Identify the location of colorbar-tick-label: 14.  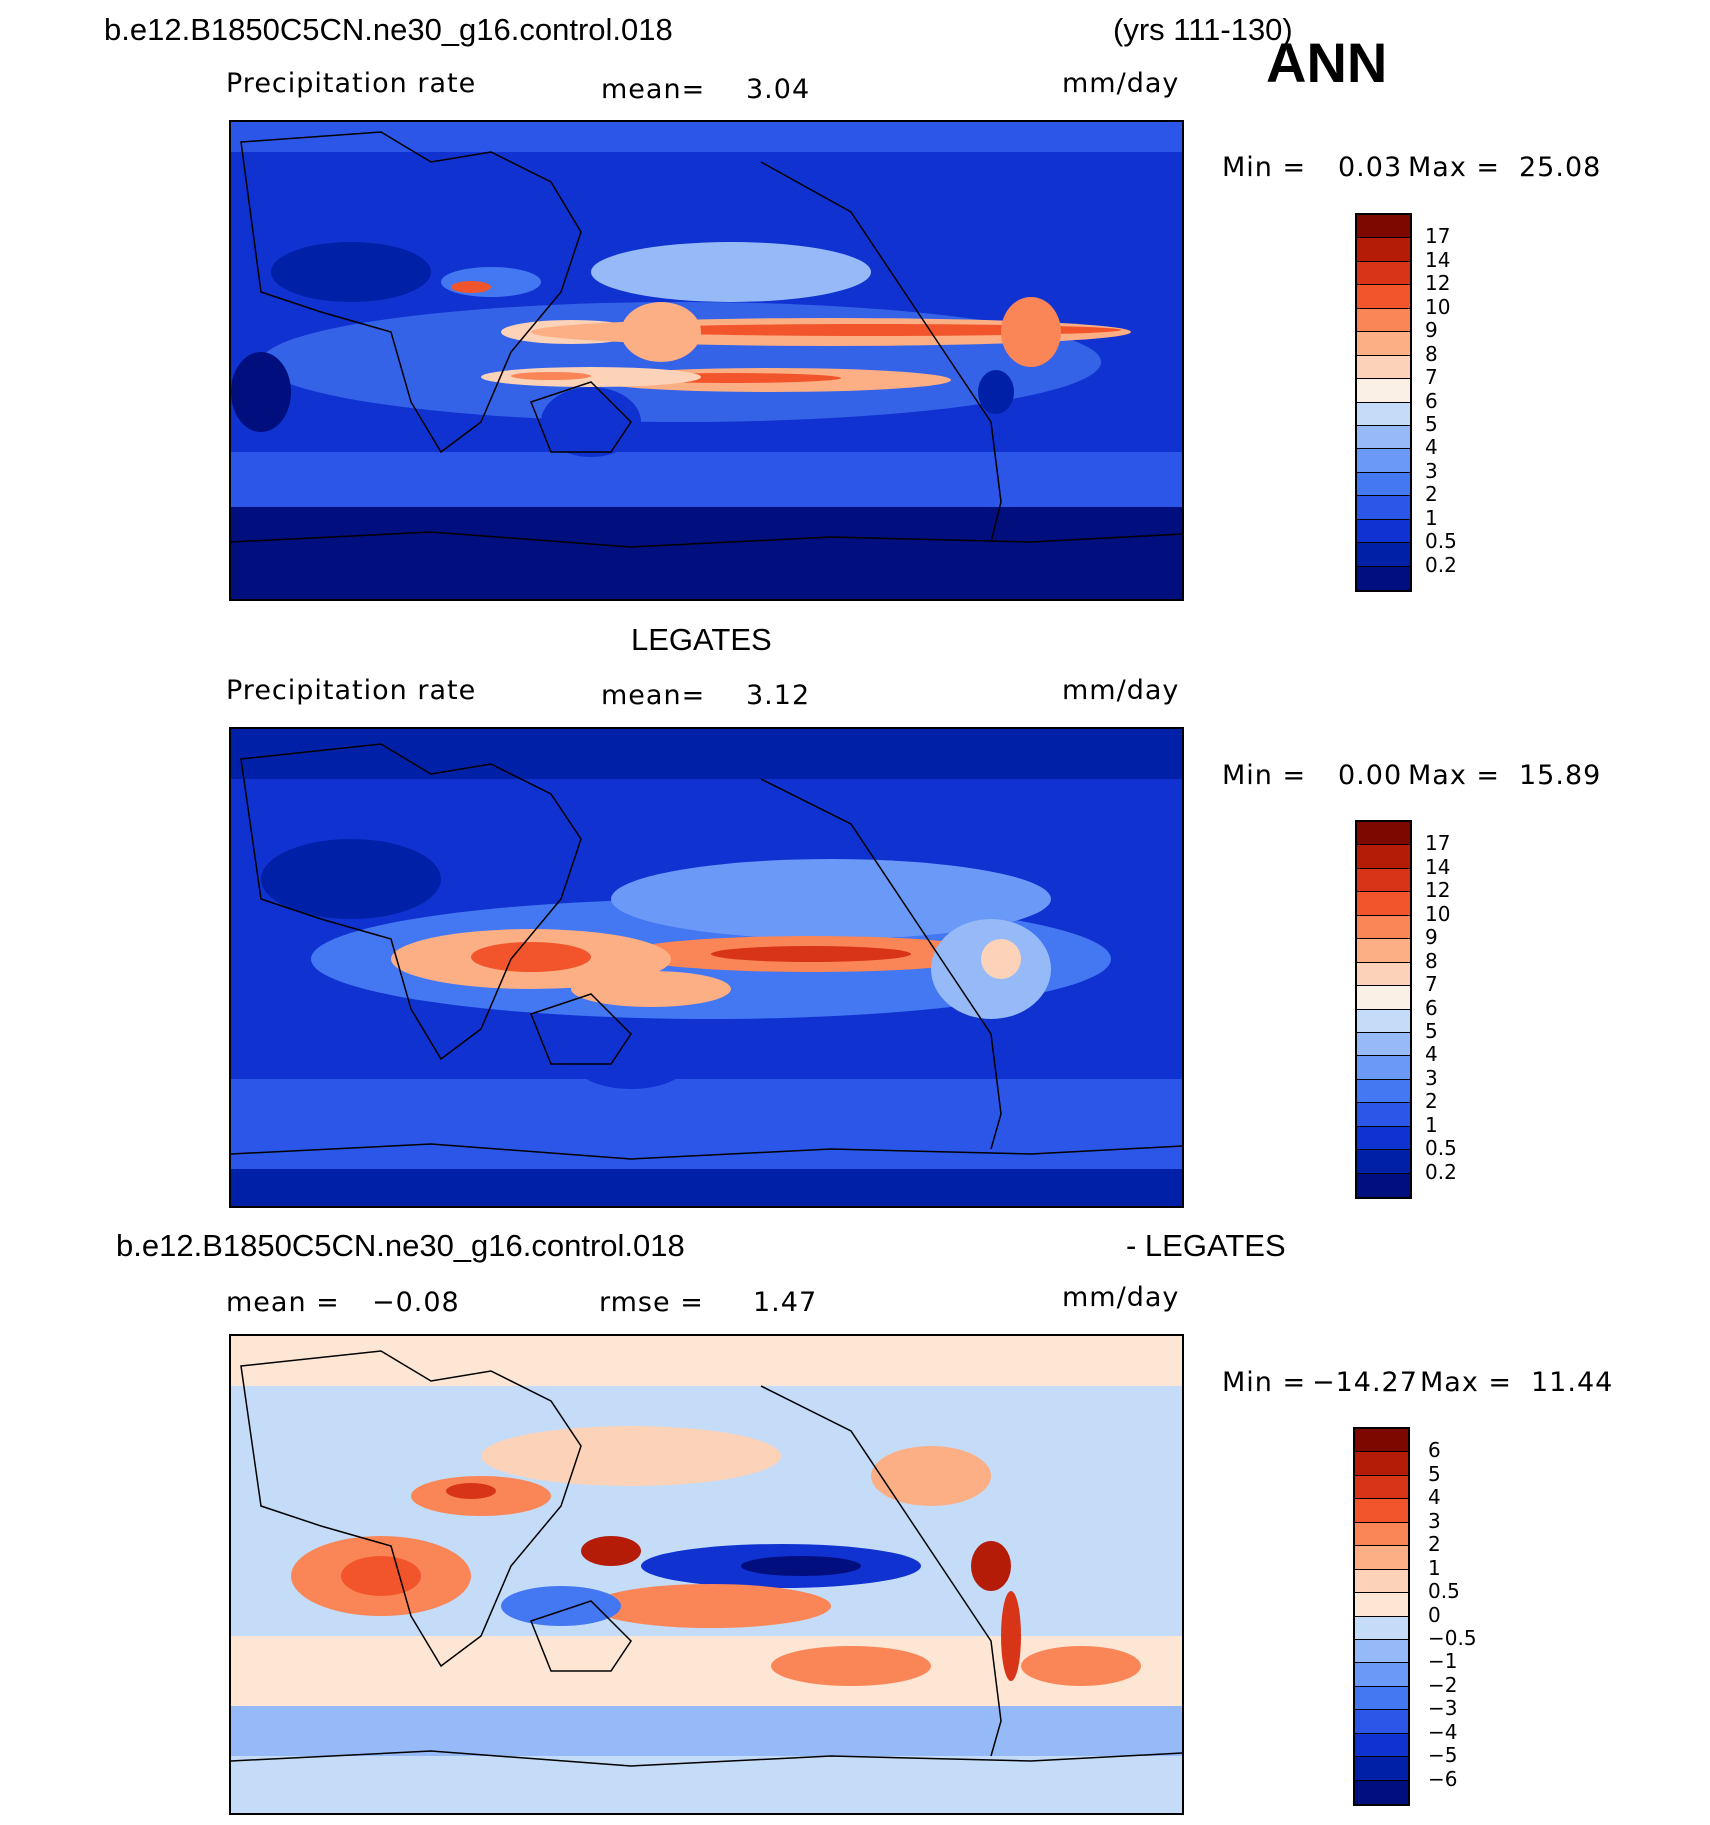
(1438, 259).